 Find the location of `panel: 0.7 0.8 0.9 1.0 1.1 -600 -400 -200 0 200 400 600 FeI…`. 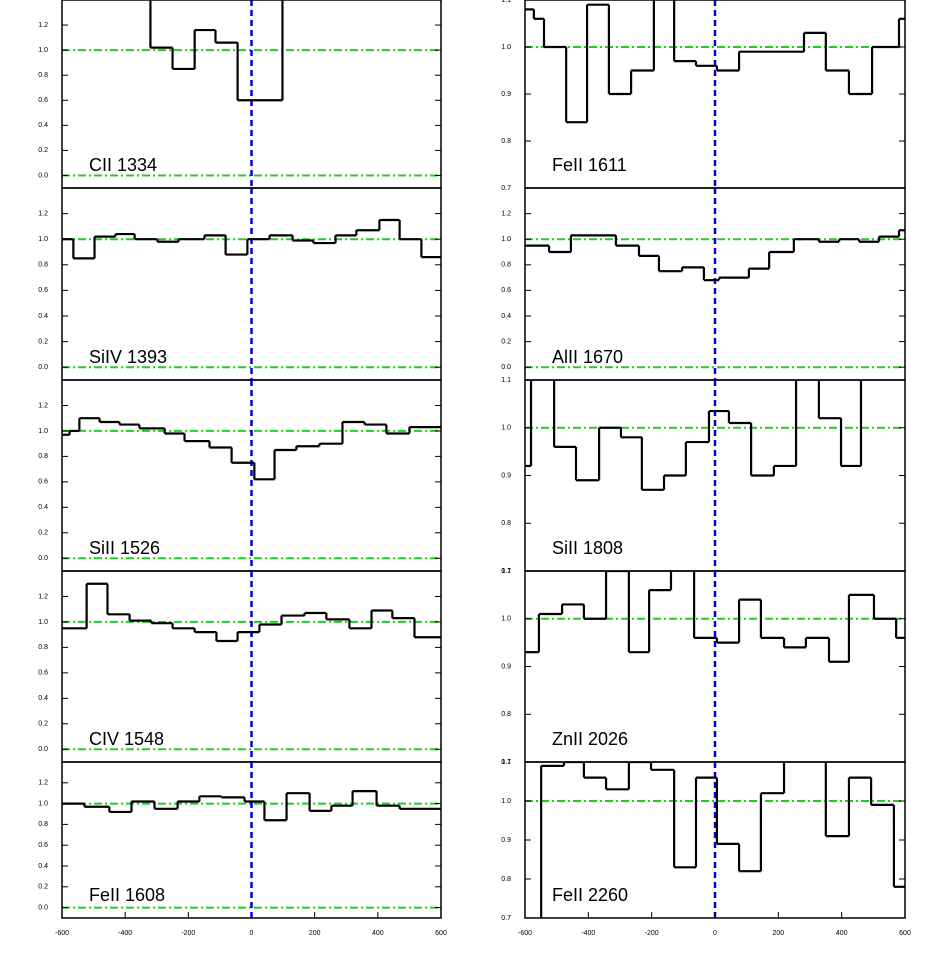

panel: 0.7 0.8 0.9 1.0 1.1 -600 -400 -200 0 200 400 600 FeI… is located at coordinates (706, 848).